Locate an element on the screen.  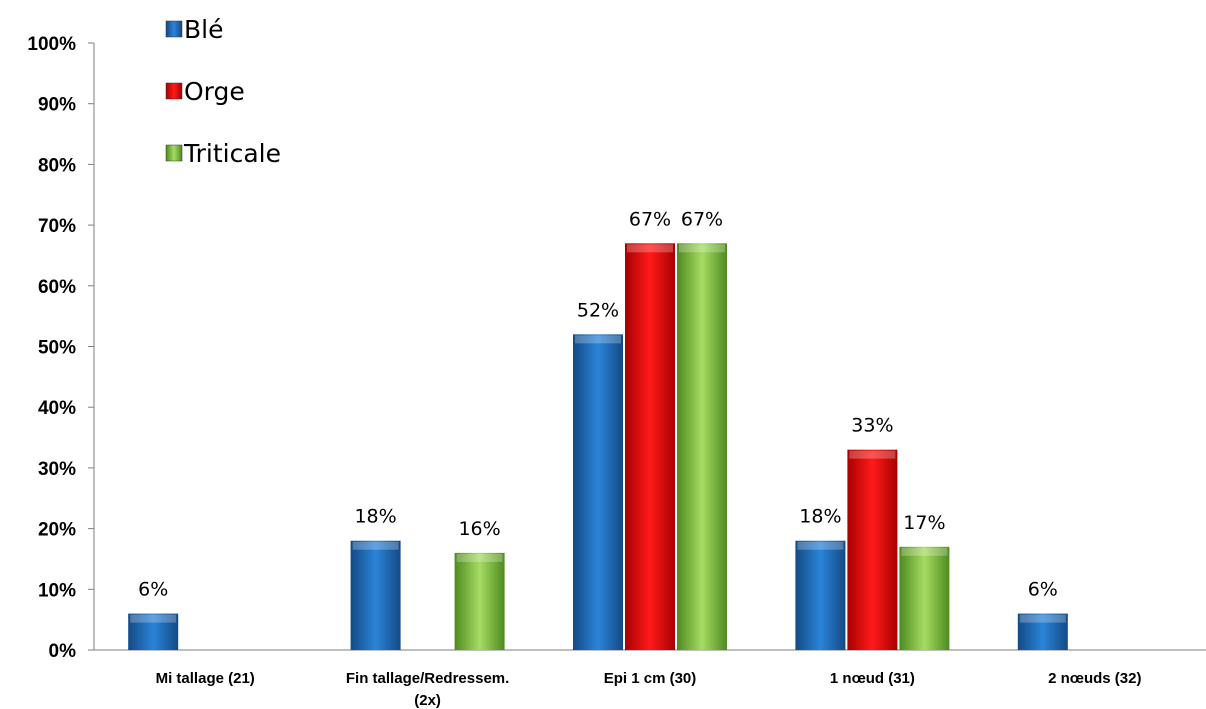
data-label: 52% is located at coordinates (598, 310).